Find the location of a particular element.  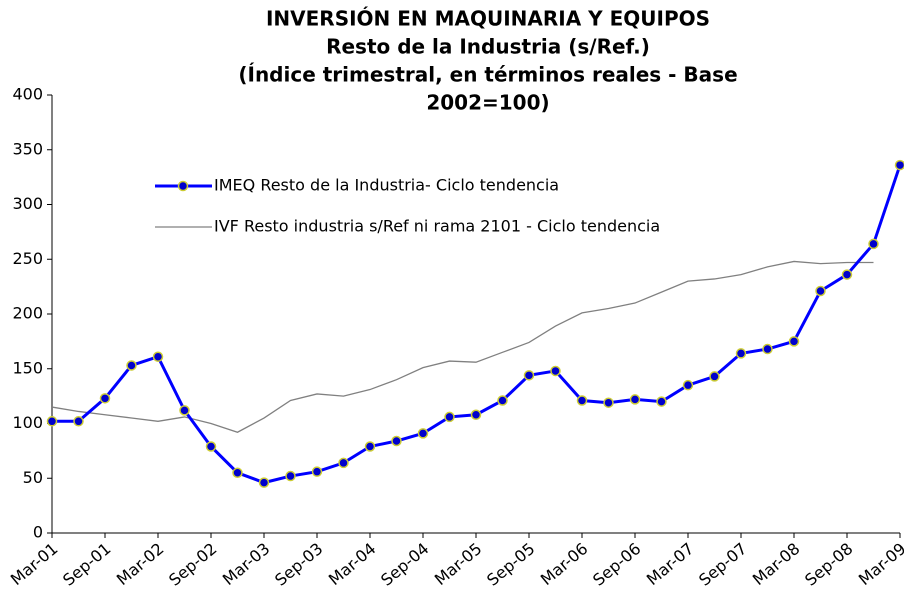

y-tick-label: 400 is located at coordinates (27, 94).